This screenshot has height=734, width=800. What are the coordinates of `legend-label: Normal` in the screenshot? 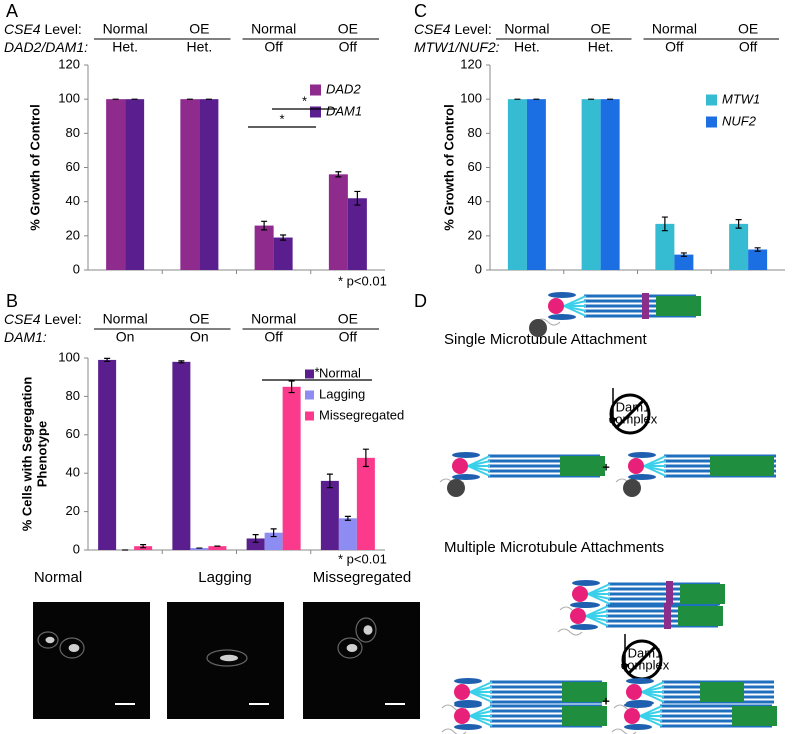 It's located at (340, 372).